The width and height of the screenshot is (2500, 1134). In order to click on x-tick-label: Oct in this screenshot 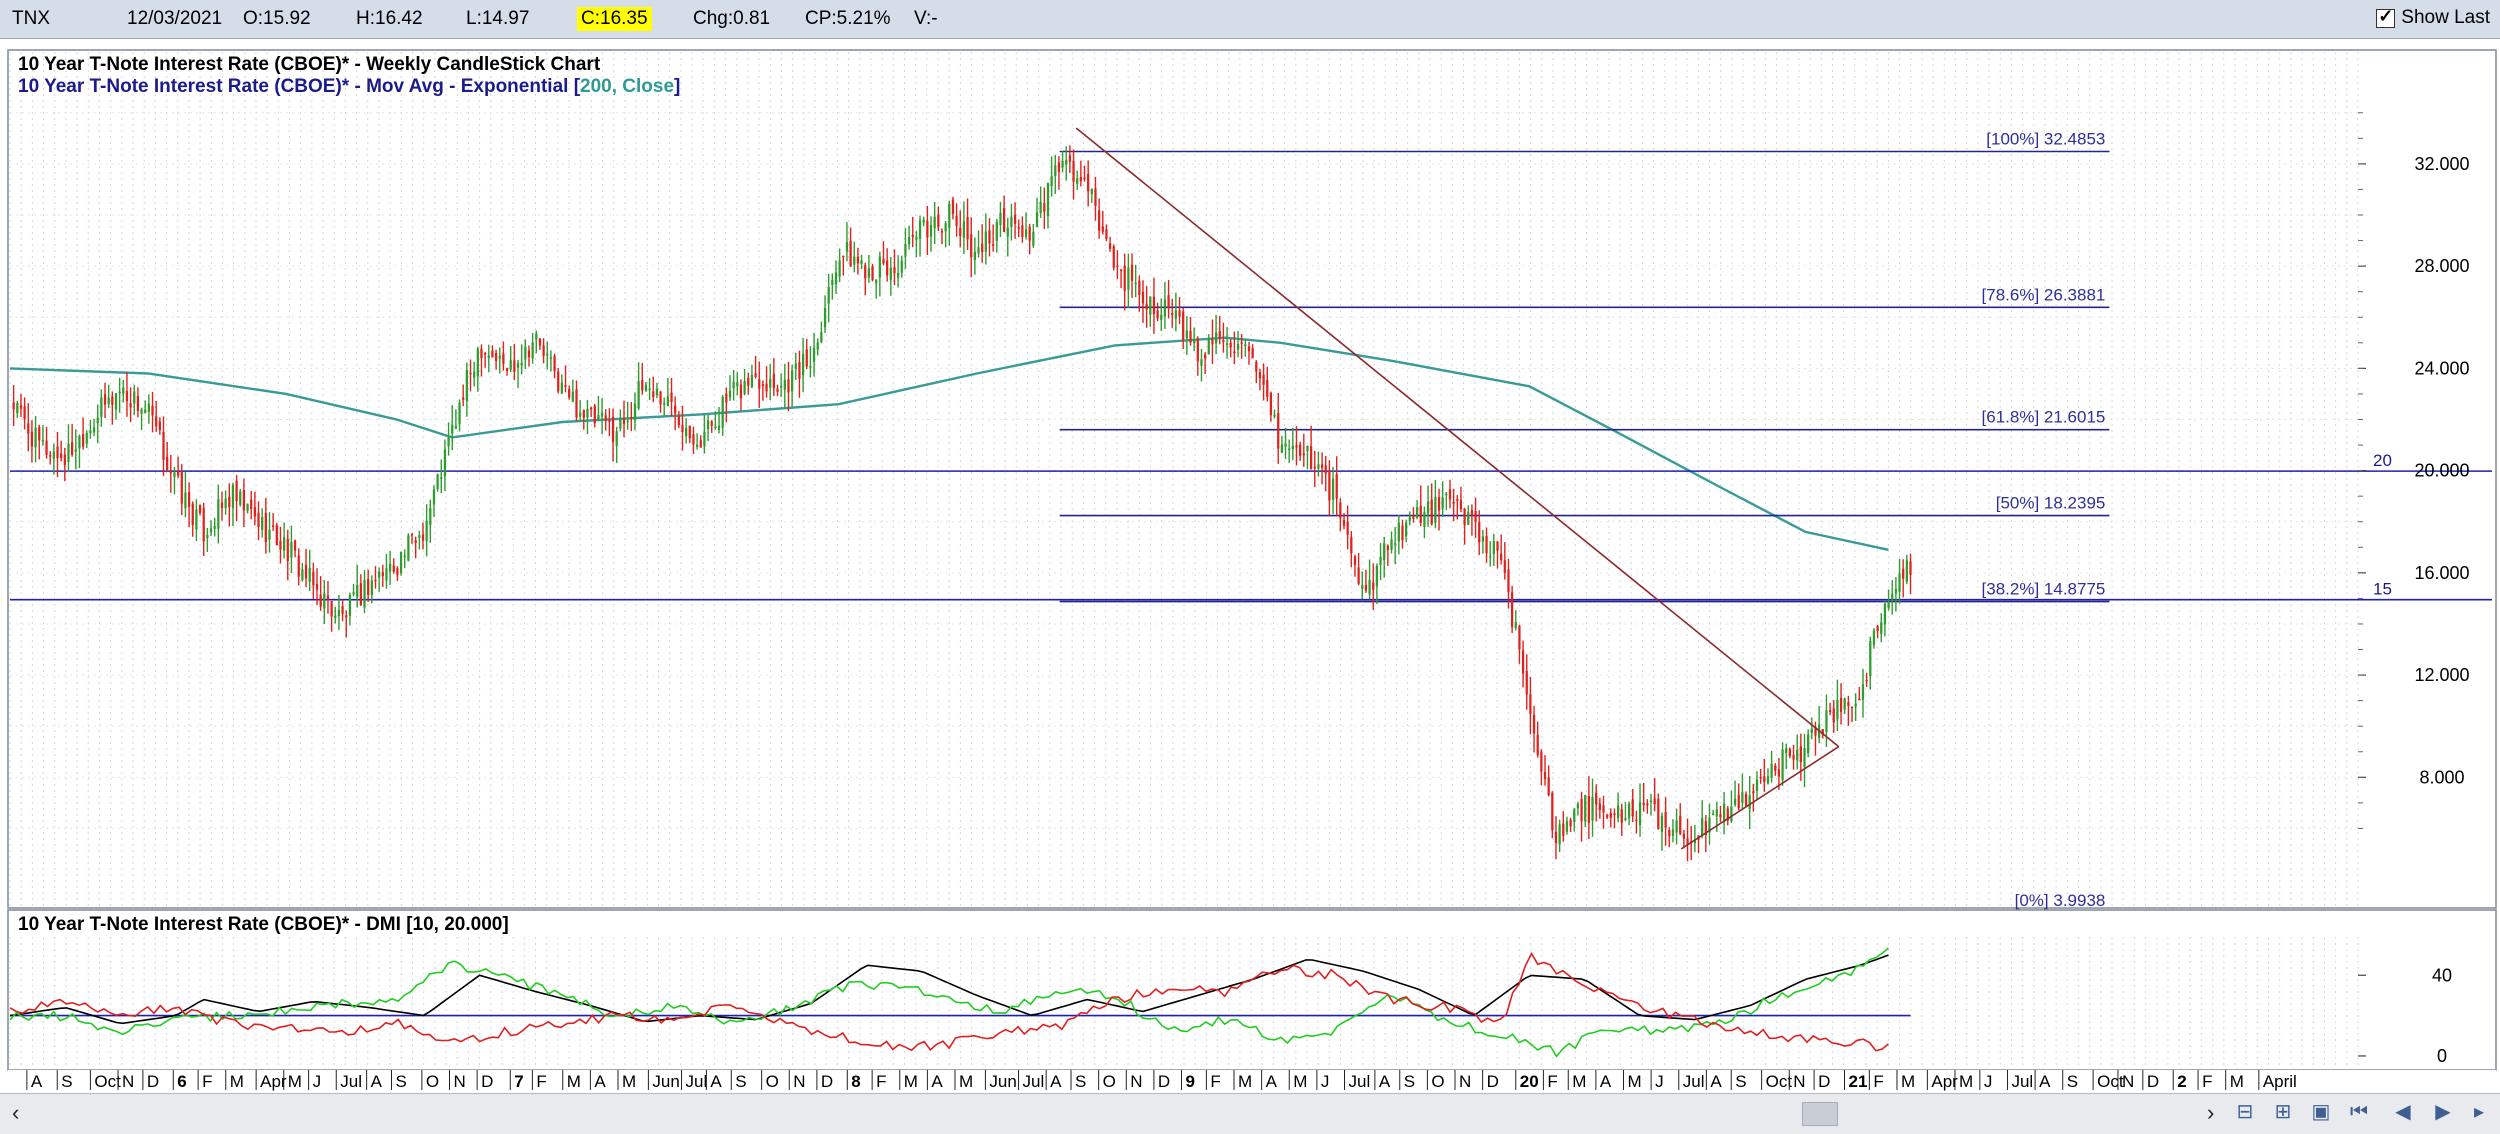, I will do `click(1779, 1081)`.